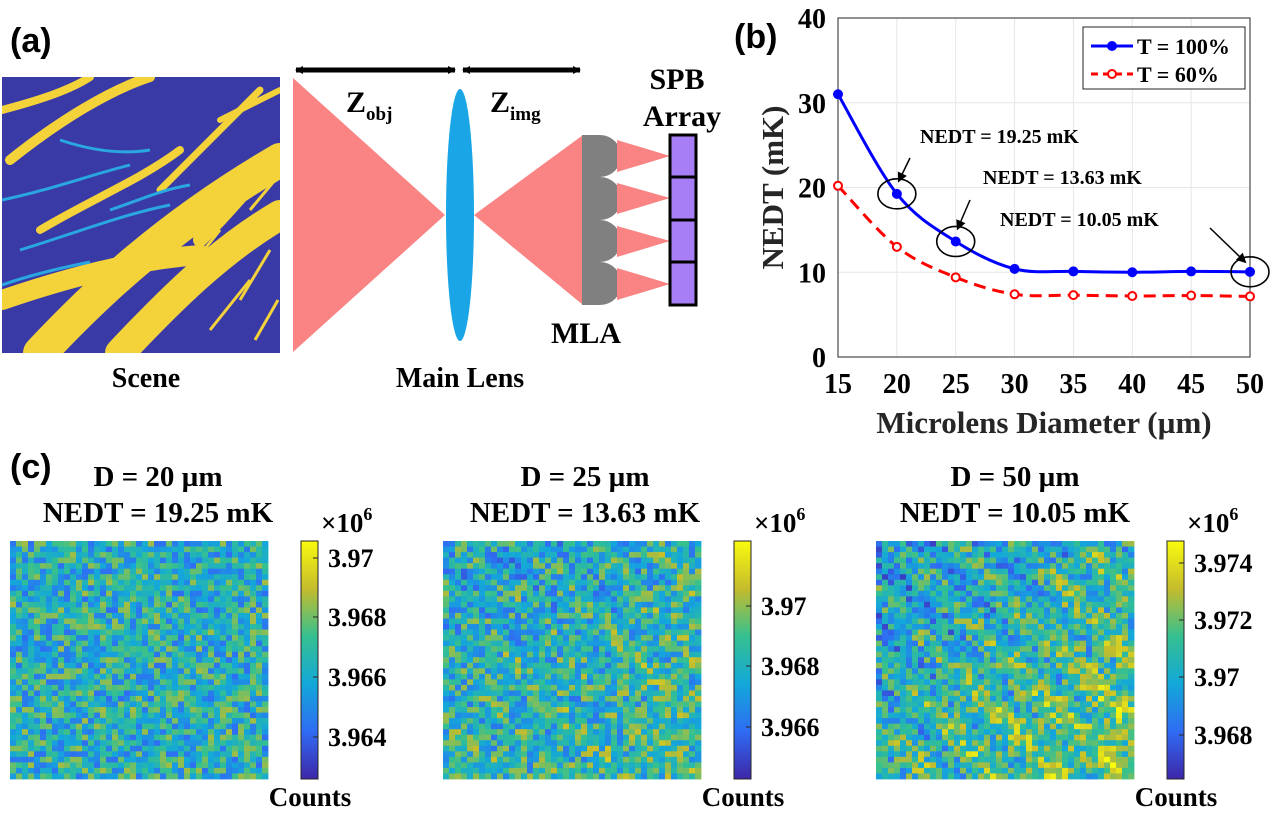 Image resolution: width=1279 pixels, height=815 pixels. What do you see at coordinates (755, 37) in the screenshot?
I see `panel-label-b: (b)` at bounding box center [755, 37].